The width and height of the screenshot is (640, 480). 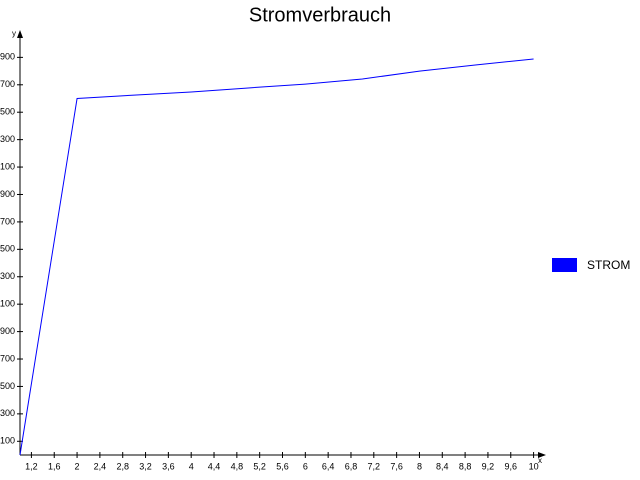 What do you see at coordinates (7, 413) in the screenshot?
I see `y-tick-label: 300` at bounding box center [7, 413].